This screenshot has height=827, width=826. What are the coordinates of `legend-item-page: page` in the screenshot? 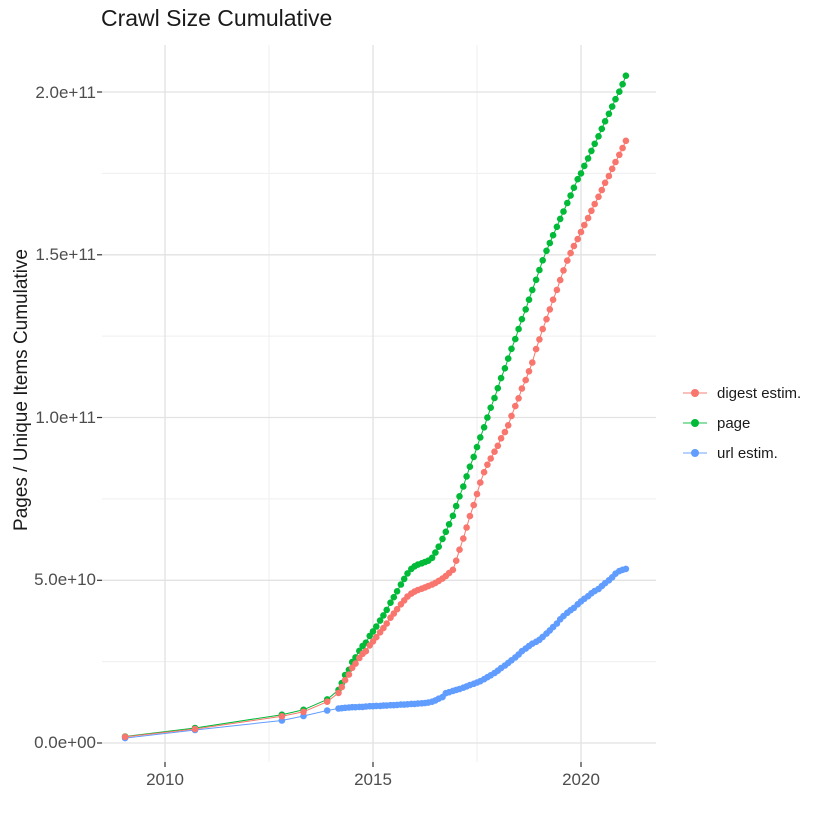 It's located at (741, 423).